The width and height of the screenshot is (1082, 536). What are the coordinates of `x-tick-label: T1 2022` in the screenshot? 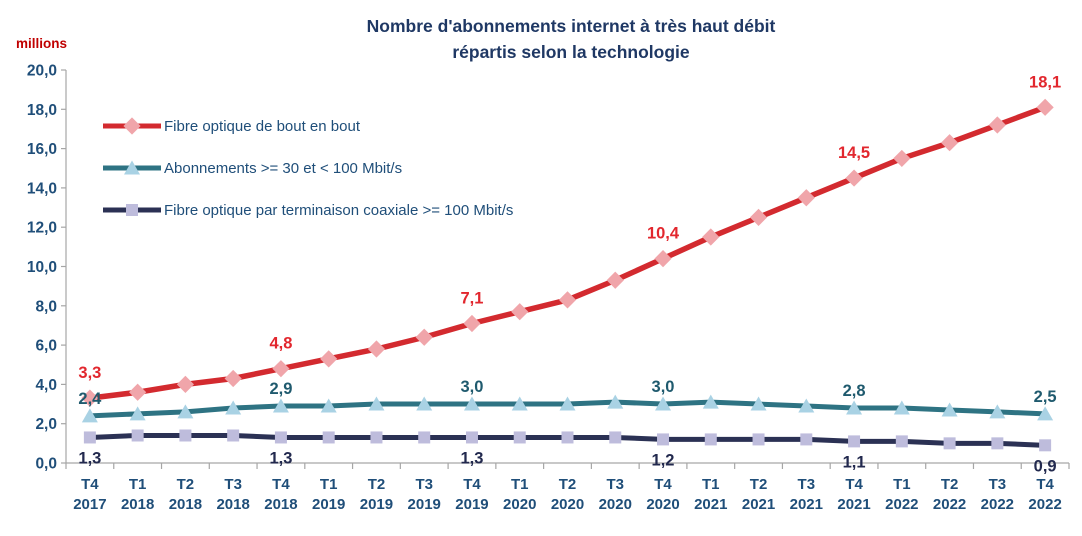 It's located at (901, 494).